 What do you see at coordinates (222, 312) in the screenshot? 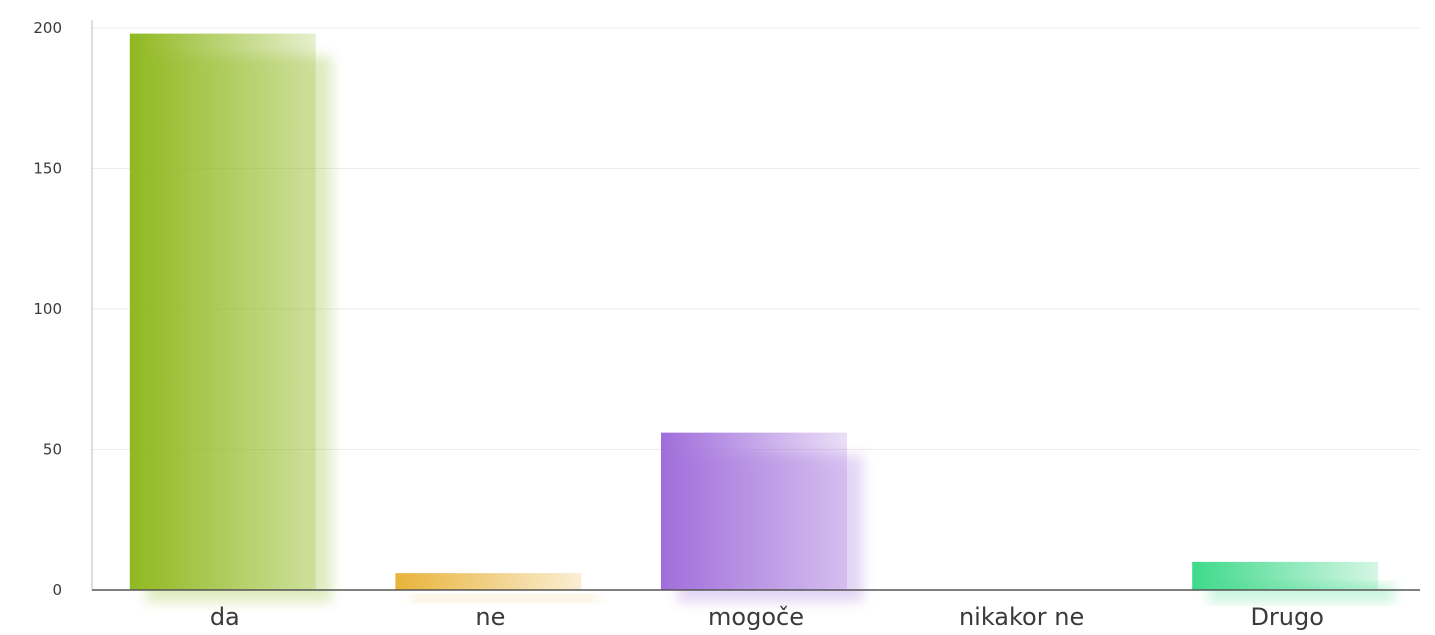
I see `bar-da` at bounding box center [222, 312].